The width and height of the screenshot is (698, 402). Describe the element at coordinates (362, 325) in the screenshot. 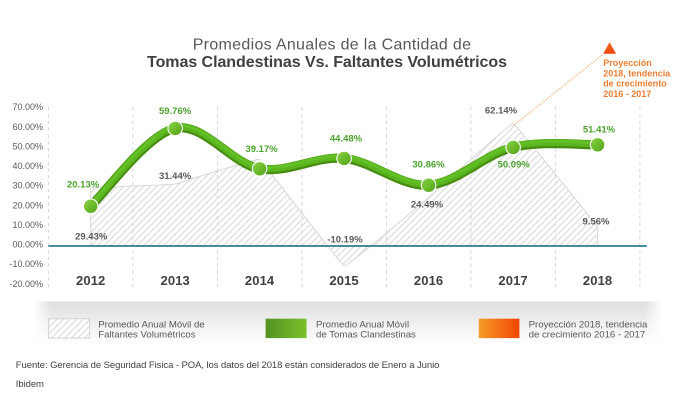

I see `svg-text: Promedio Anual Móvil` at that location.